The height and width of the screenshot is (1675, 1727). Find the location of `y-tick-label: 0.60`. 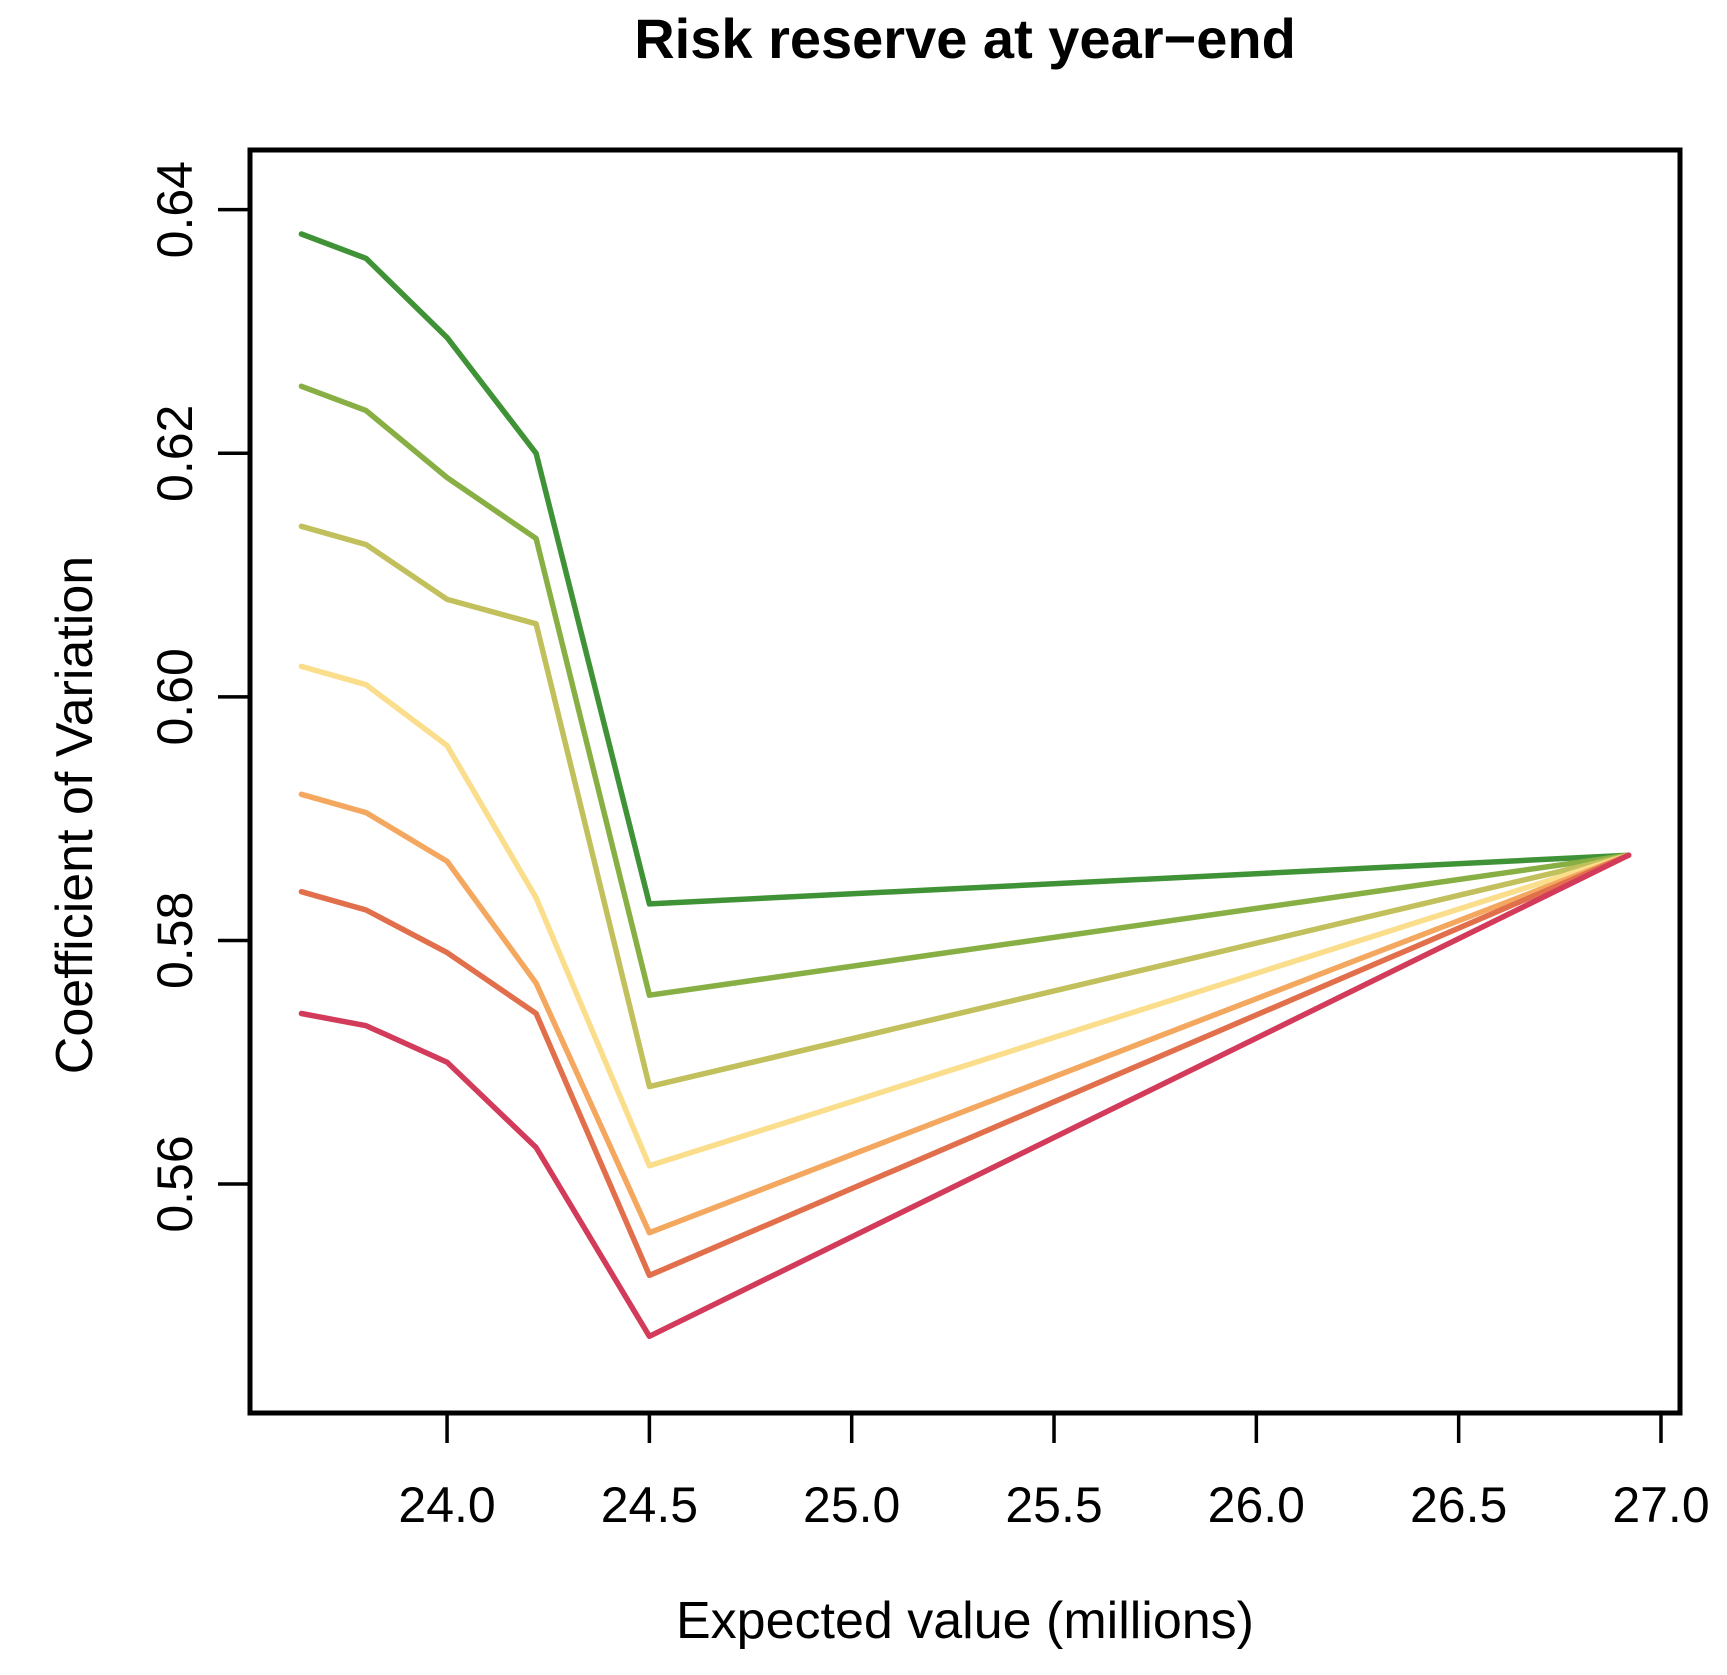

y-tick-label: 0.60 is located at coordinates (175, 696).